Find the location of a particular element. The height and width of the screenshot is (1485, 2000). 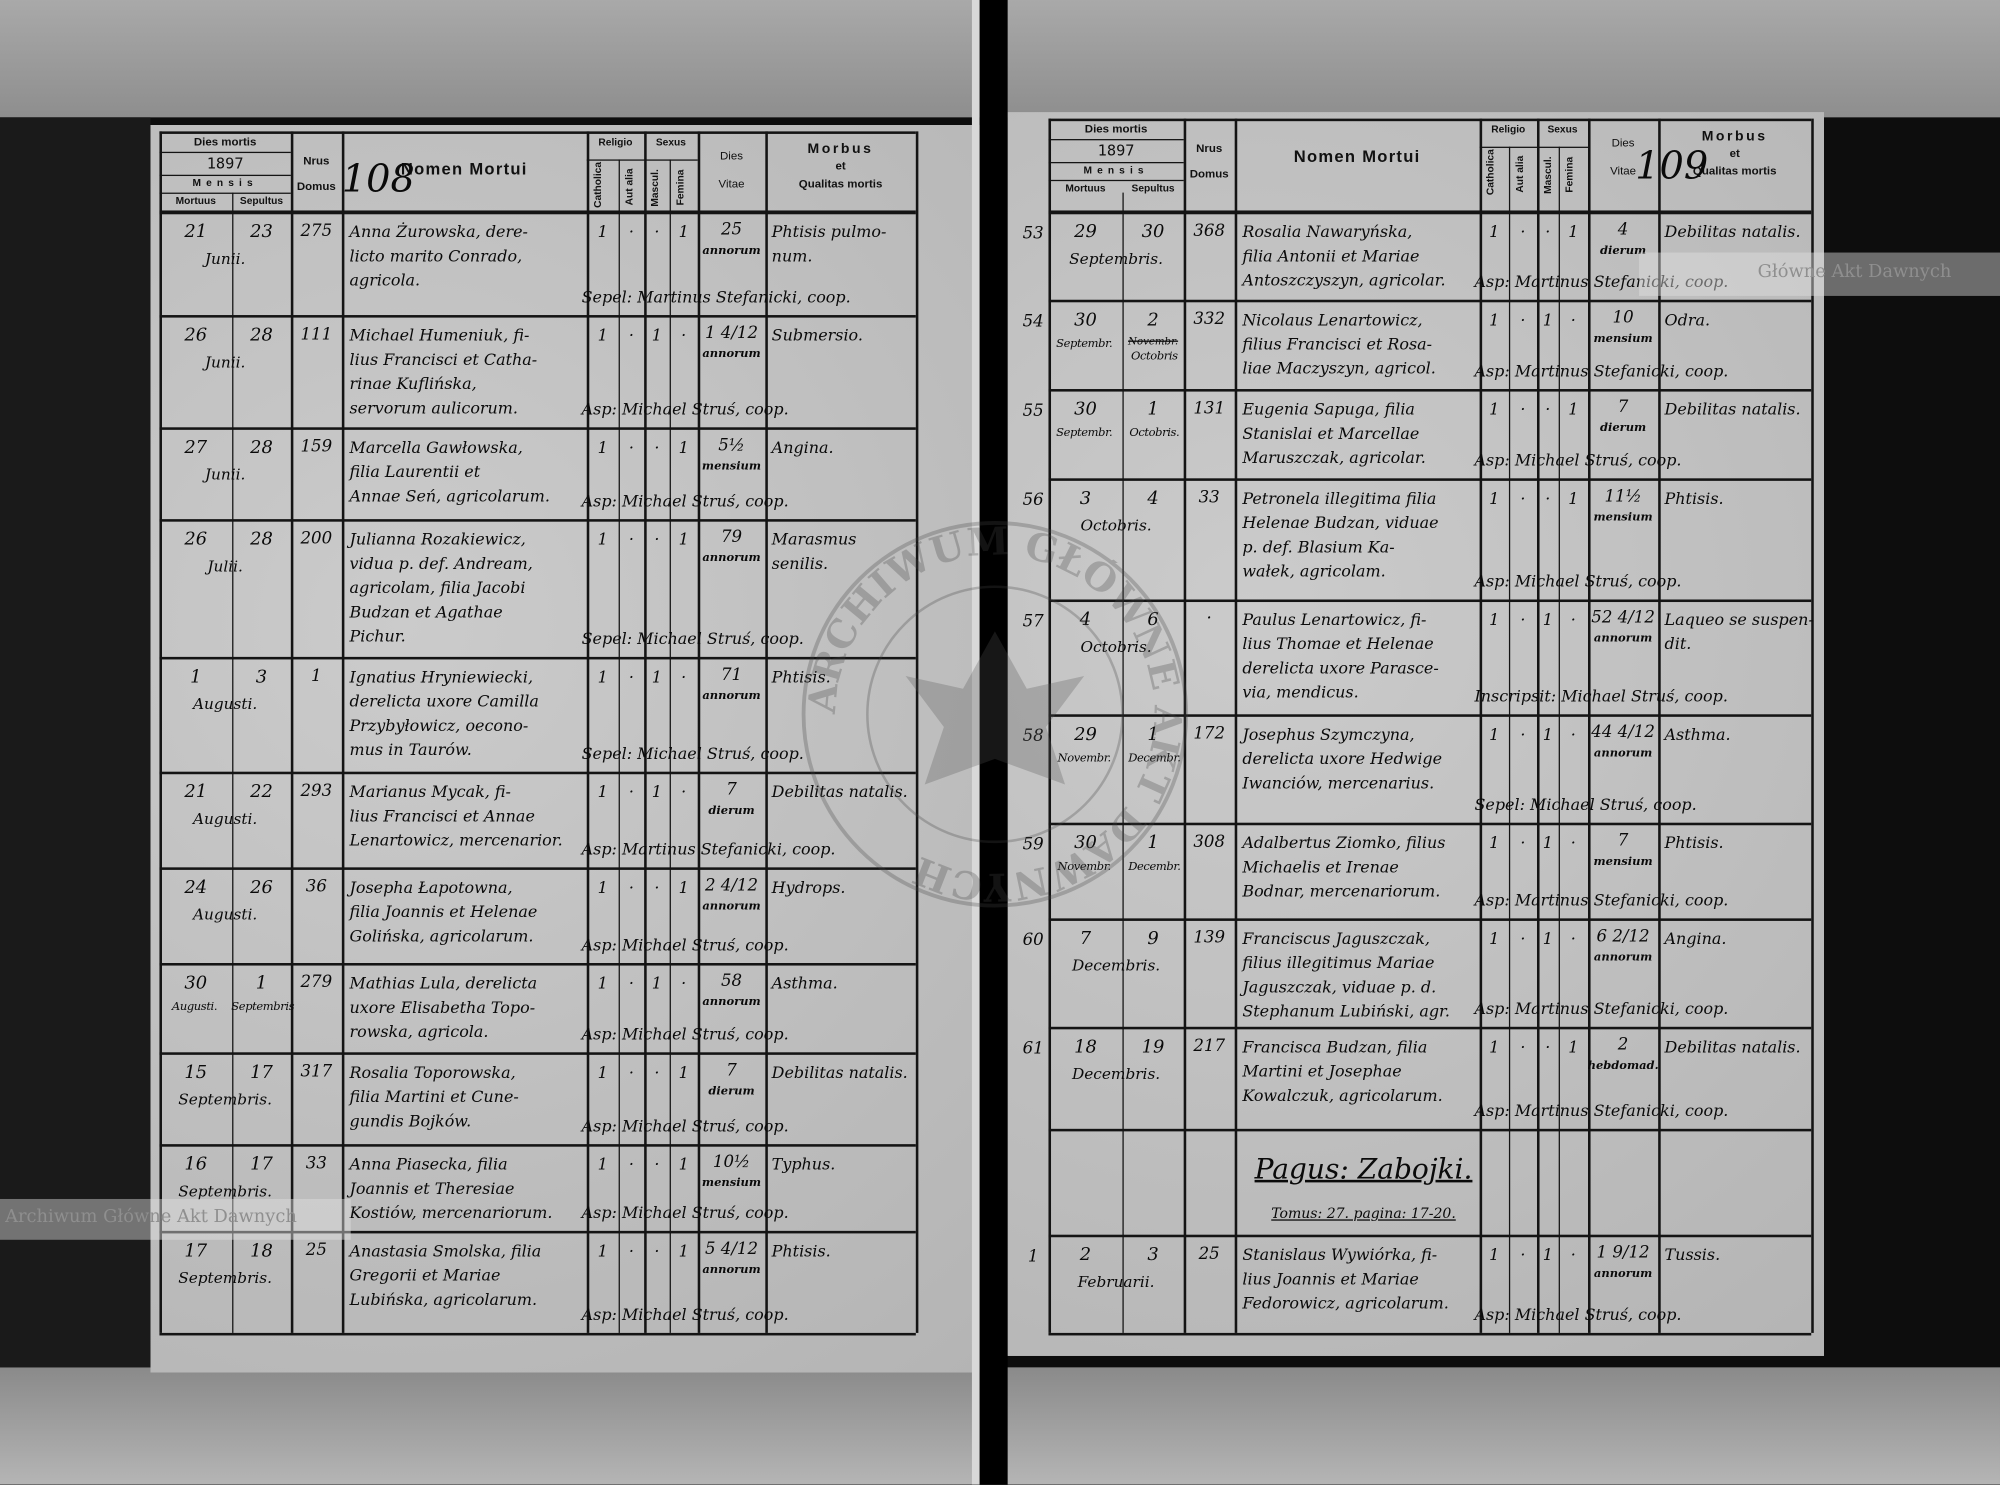

sexus-femina-mark: 1 is located at coordinates (683, 231).